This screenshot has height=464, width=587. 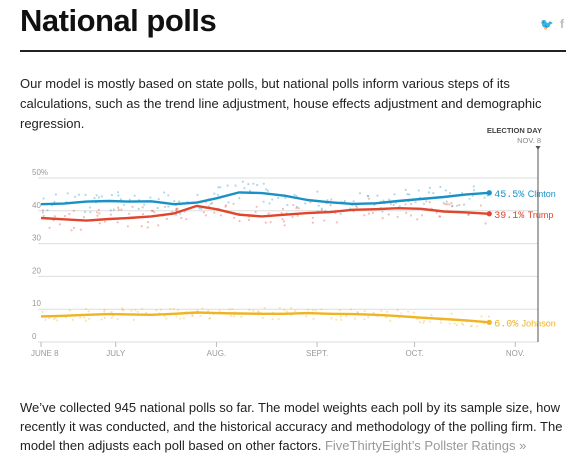 I want to click on y-tick-label: 40, so click(x=36, y=205).